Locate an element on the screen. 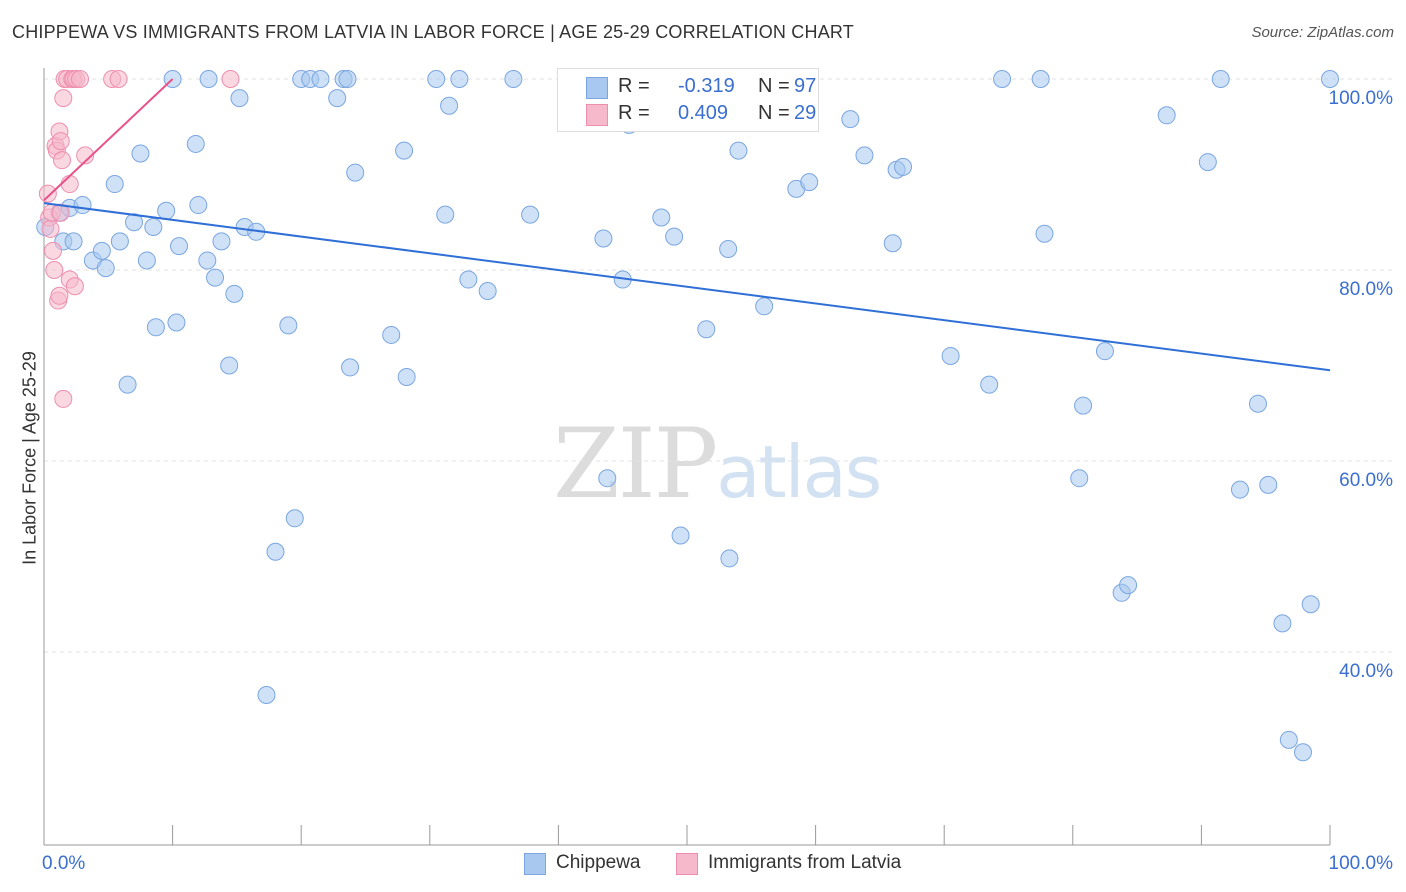 The image size is (1406, 892). stats-box: R = -0.319 N = 97 R = 0.409 N = 29 is located at coordinates (688, 100).